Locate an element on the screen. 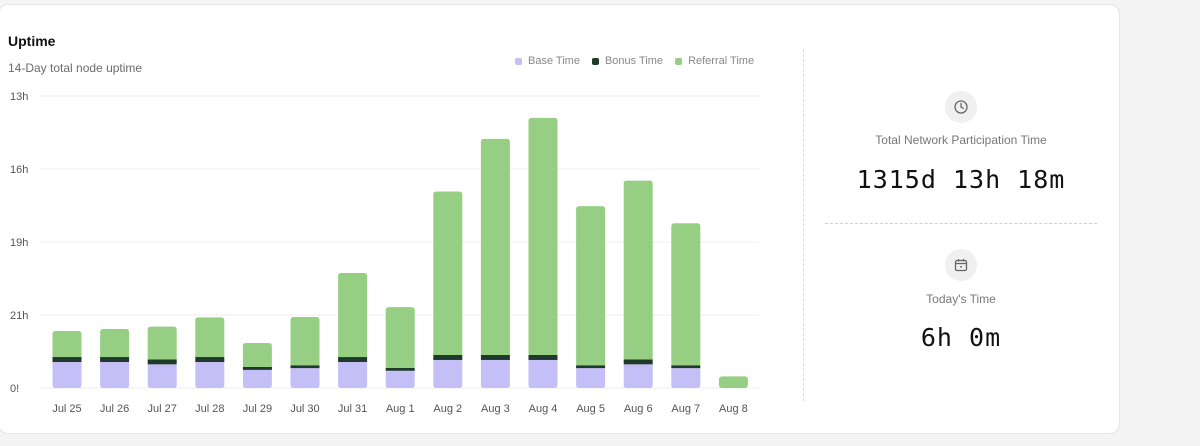 Image resolution: width=1200 pixels, height=446 pixels. x-tick-label: Jul 31 is located at coordinates (352, 409).